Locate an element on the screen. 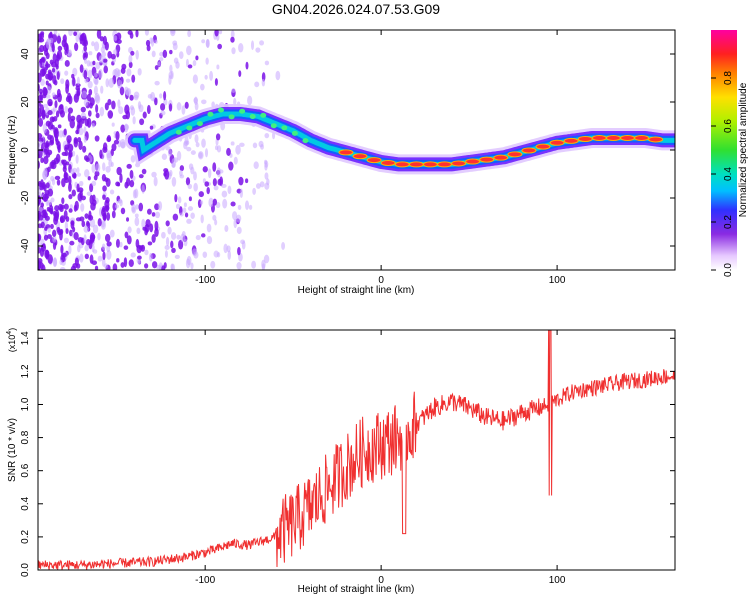  colorbar-tick-label: 0.2 is located at coordinates (728, 222).